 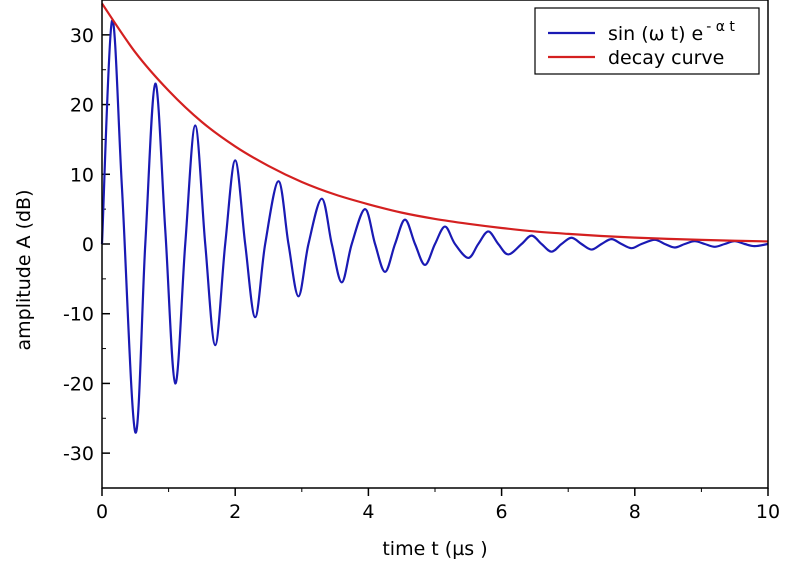 What do you see at coordinates (102, 512) in the screenshot?
I see `x-tick-label: 0` at bounding box center [102, 512].